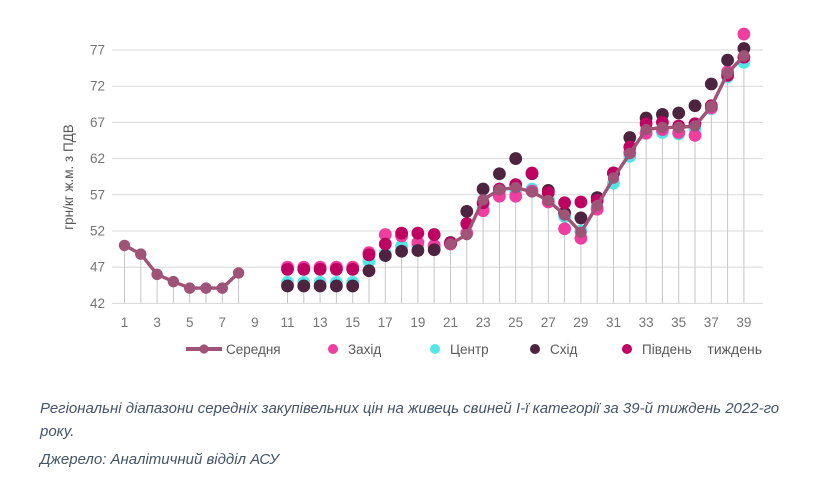  I want to click on legend-label-pivden: Південь, so click(667, 349).